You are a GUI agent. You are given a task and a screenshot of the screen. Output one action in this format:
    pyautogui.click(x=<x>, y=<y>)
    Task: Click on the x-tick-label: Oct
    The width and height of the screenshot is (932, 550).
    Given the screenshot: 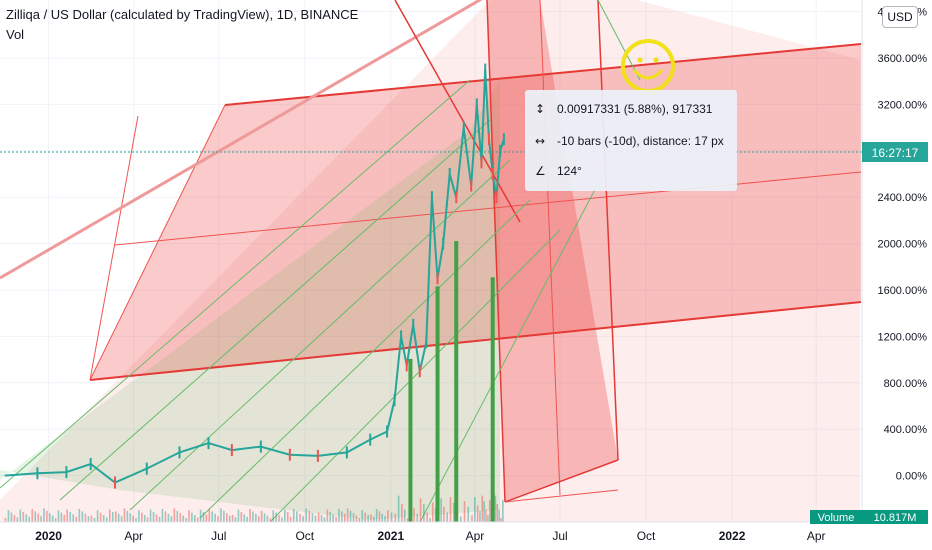 What is the action you would take?
    pyautogui.click(x=646, y=536)
    